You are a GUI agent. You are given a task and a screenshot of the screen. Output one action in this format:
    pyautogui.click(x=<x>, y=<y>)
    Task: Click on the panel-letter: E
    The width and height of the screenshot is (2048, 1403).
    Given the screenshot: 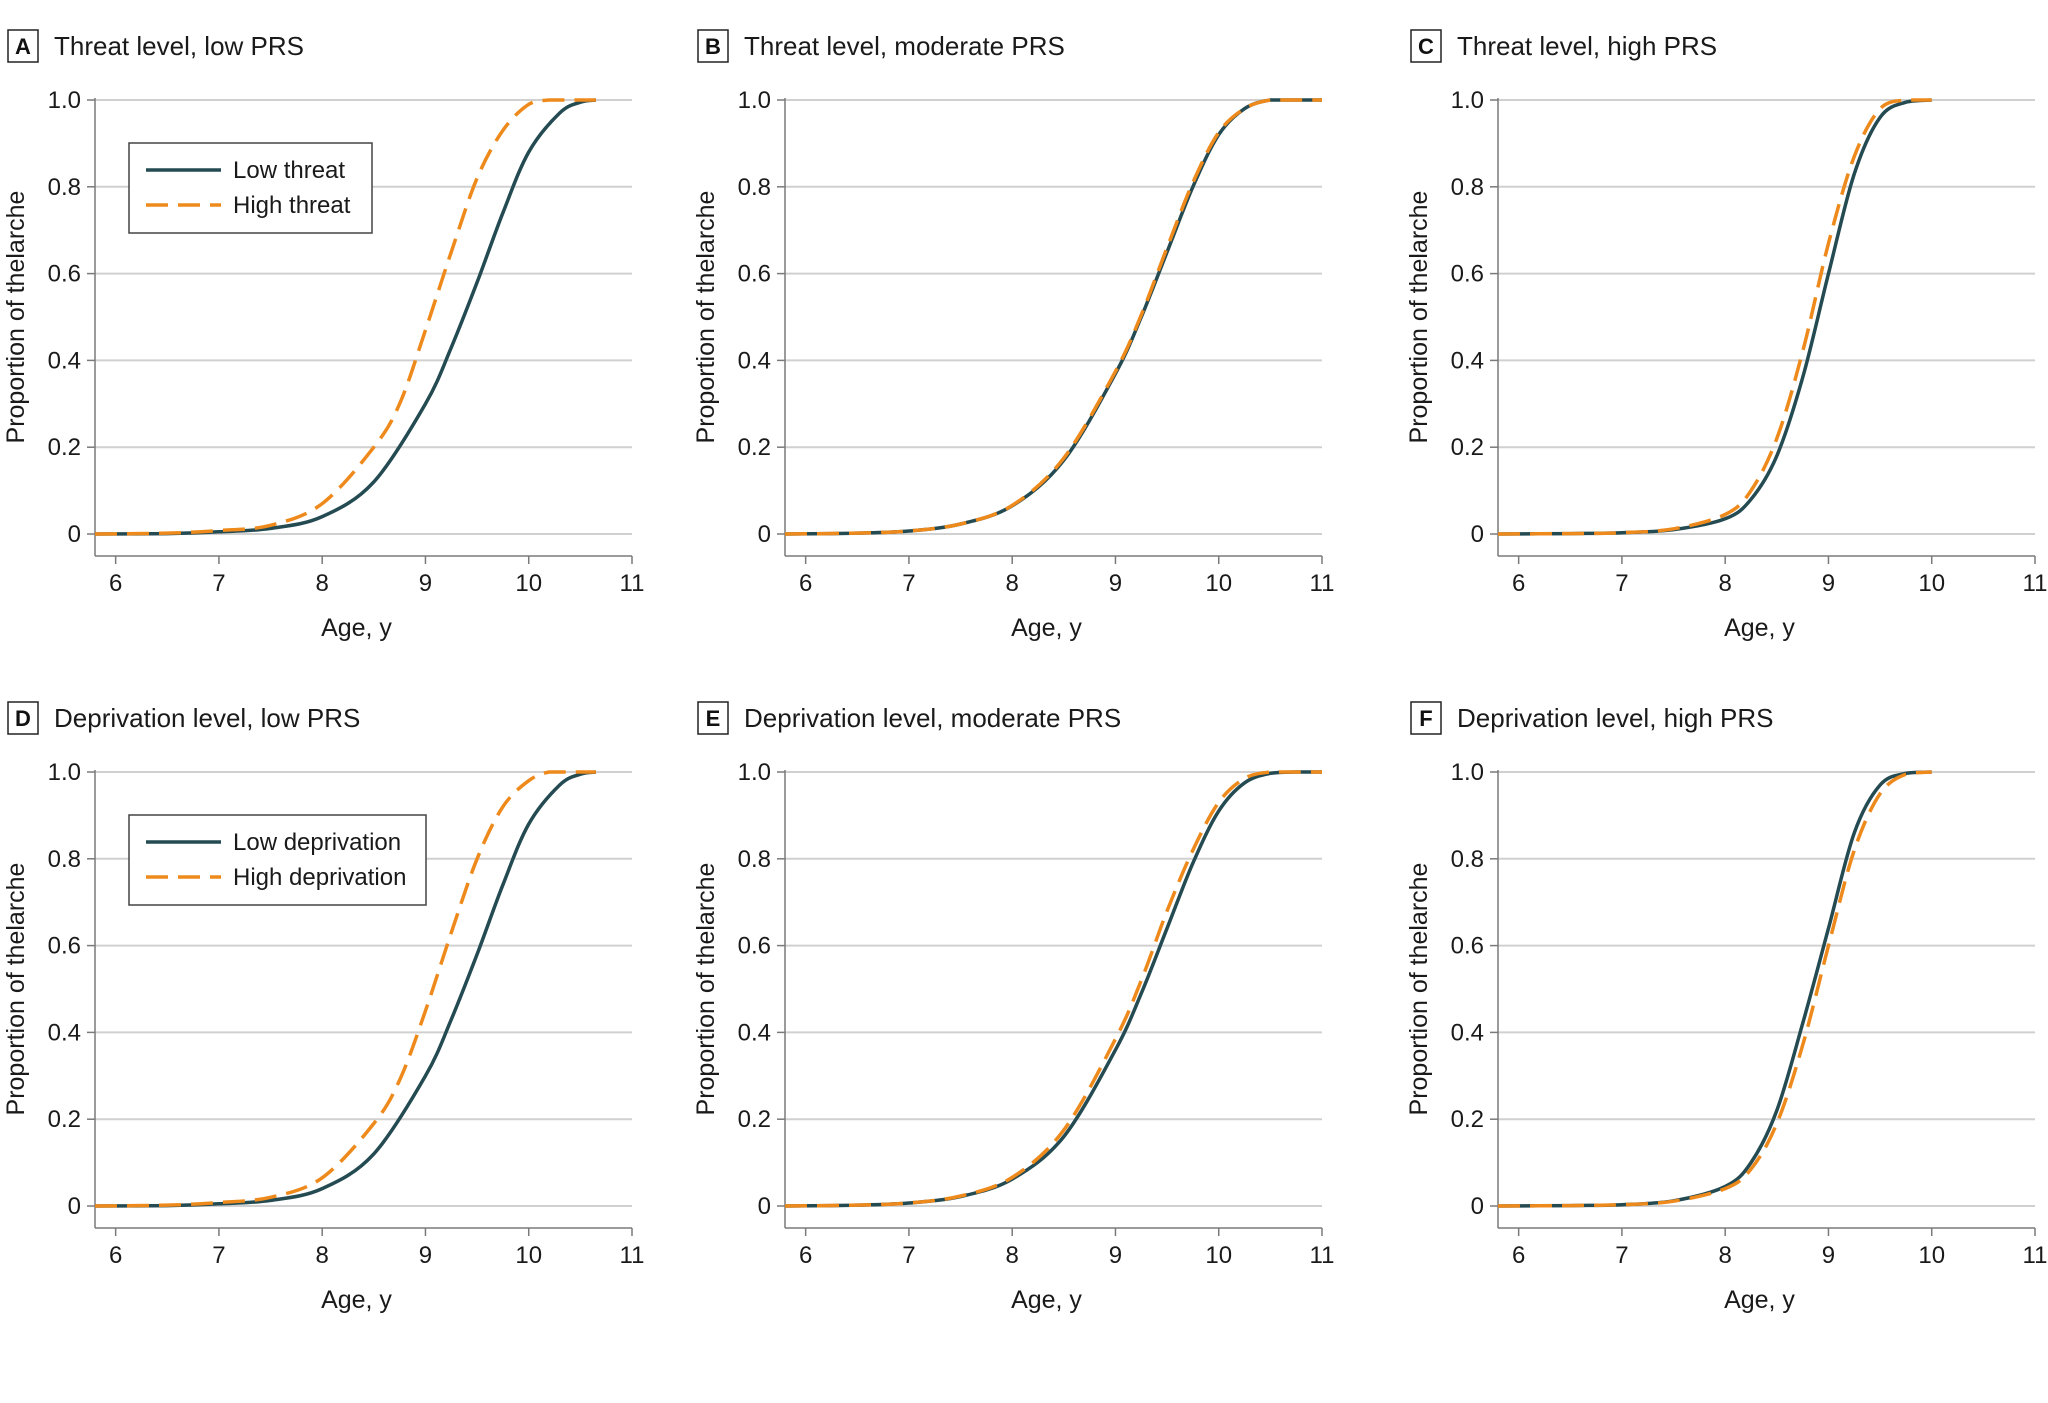 What is the action you would take?
    pyautogui.click(x=713, y=718)
    